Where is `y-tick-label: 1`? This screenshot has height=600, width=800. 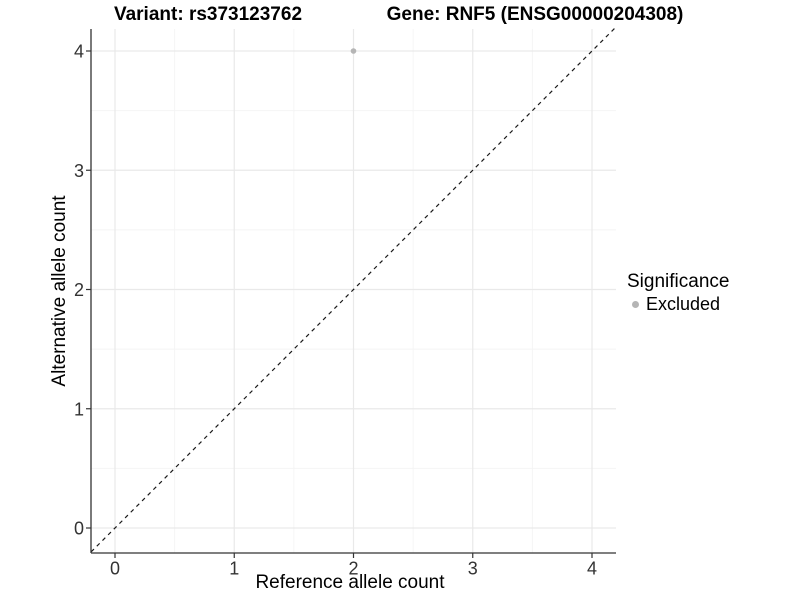
y-tick-label: 1 is located at coordinates (79, 409).